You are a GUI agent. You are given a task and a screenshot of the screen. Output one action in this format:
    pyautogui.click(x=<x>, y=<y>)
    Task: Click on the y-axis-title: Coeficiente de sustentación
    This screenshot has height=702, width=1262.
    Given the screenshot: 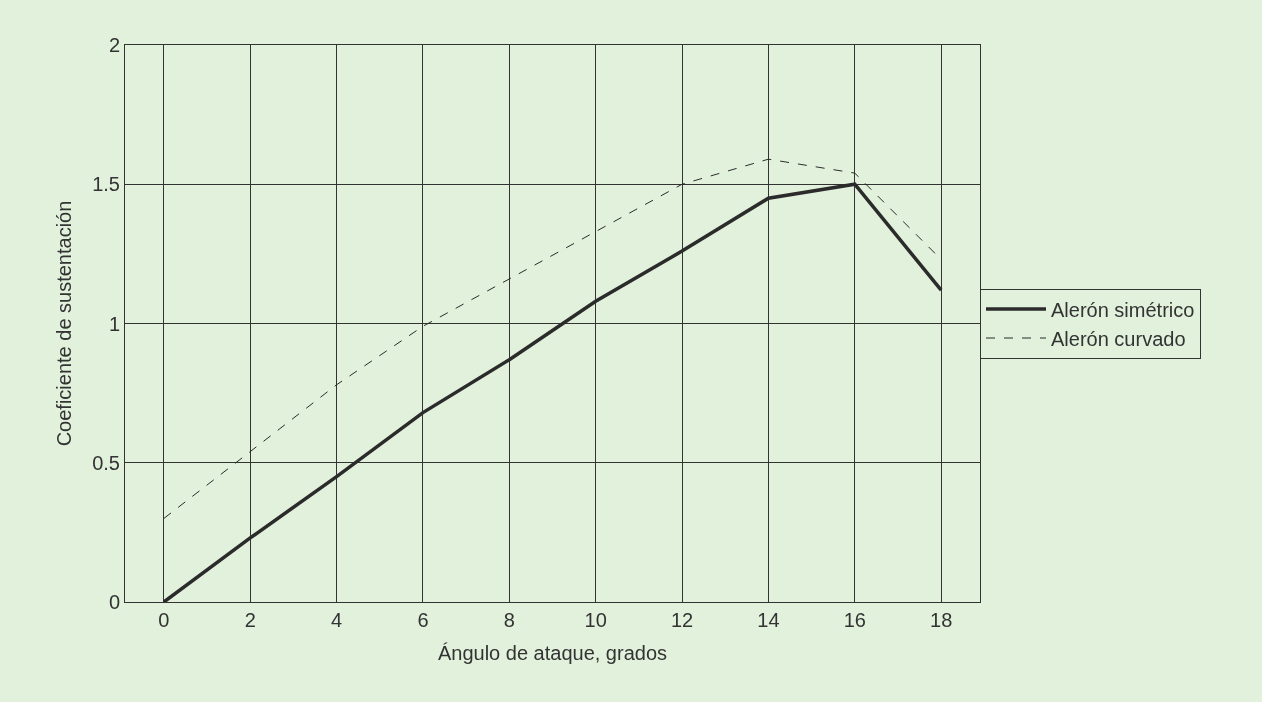 What is the action you would take?
    pyautogui.click(x=63, y=323)
    